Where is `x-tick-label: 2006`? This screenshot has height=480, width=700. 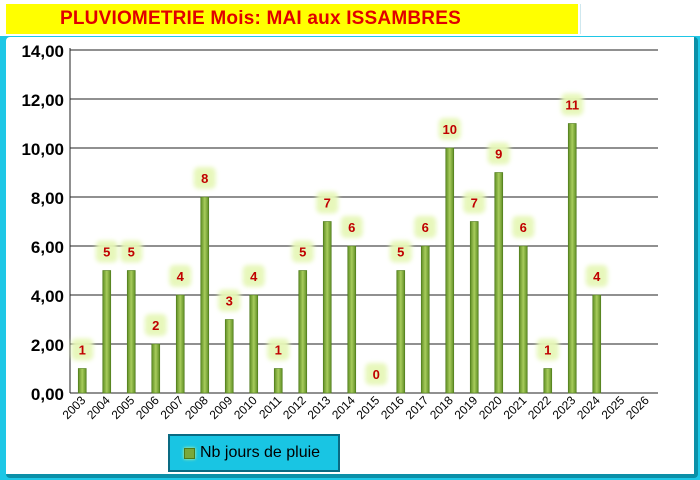 x-tick-label: 2006 is located at coordinates (147, 407).